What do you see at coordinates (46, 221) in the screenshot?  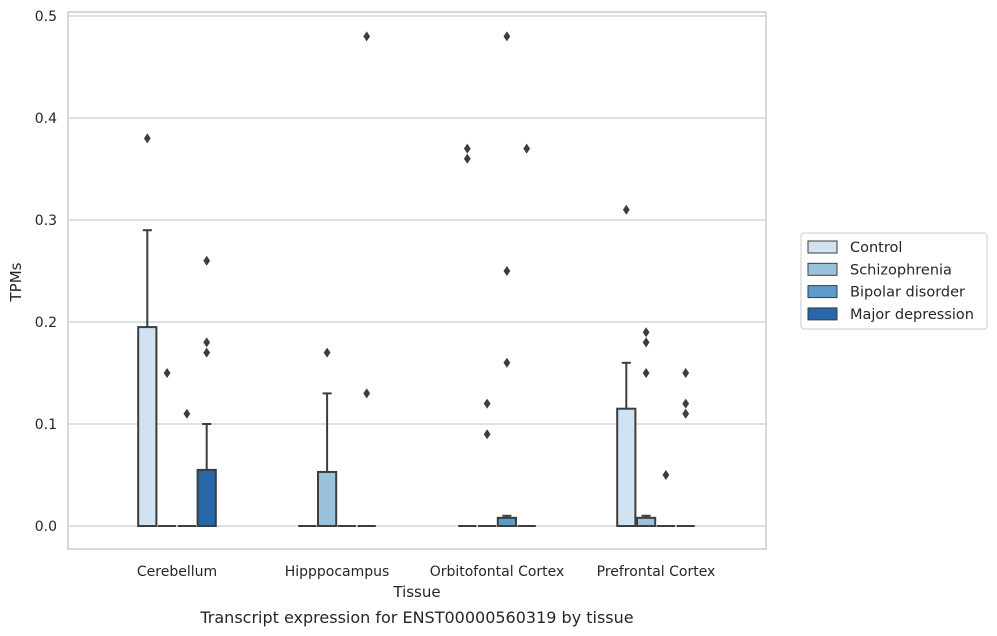 I see `y-tick-label: 0.3` at bounding box center [46, 221].